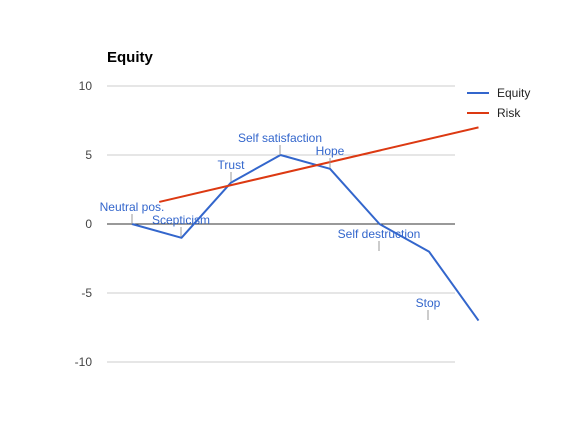 This screenshot has height=448, width=561. What do you see at coordinates (509, 113) in the screenshot?
I see `legend-label-risk: Risk` at bounding box center [509, 113].